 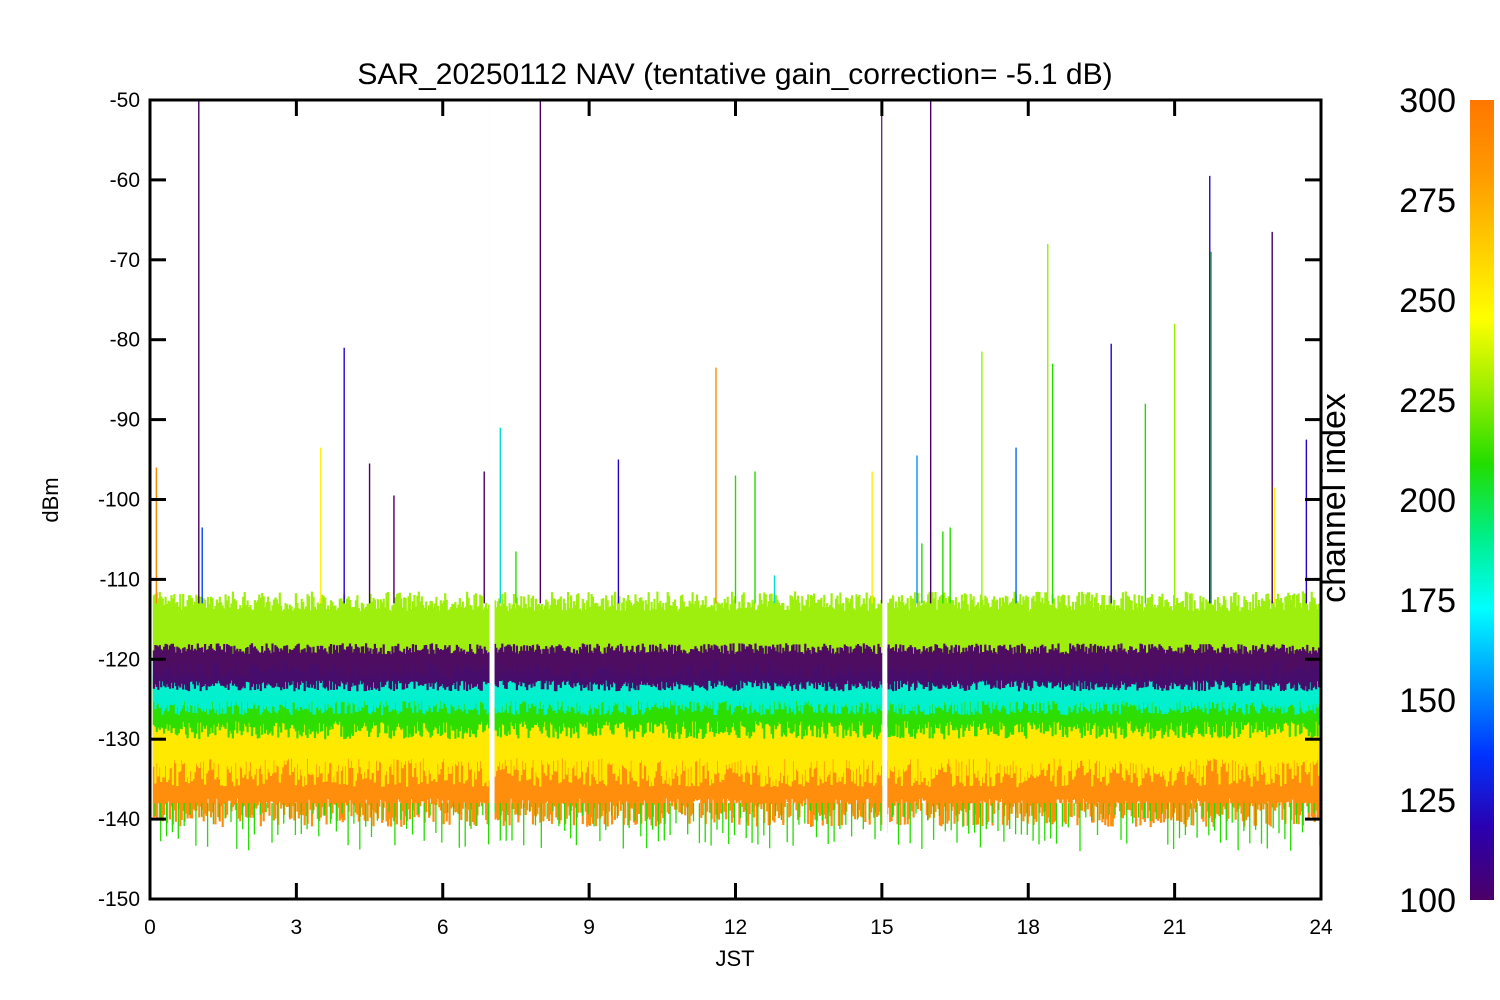 I want to click on y-tick-label: -110, so click(x=120, y=579).